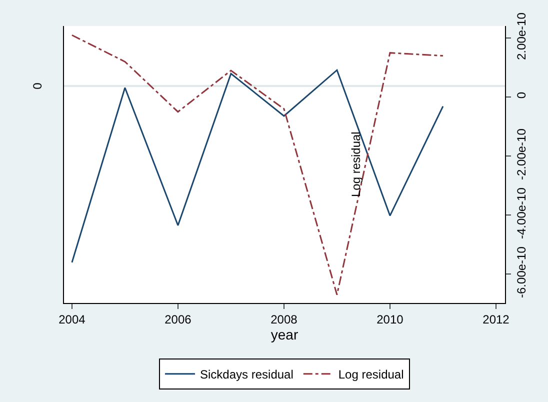 The image size is (548, 402). I want to click on x-tick-label: 2006, so click(178, 319).